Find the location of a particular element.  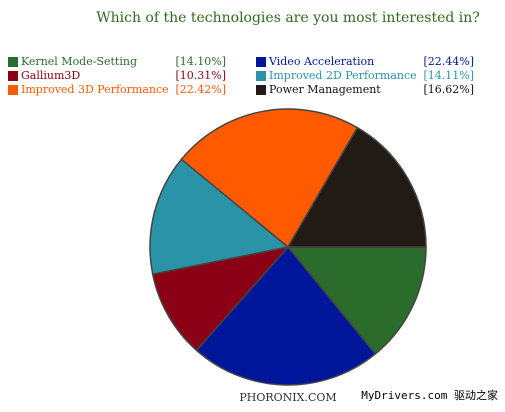

legend-value: [14.10%] is located at coordinates (200, 61).